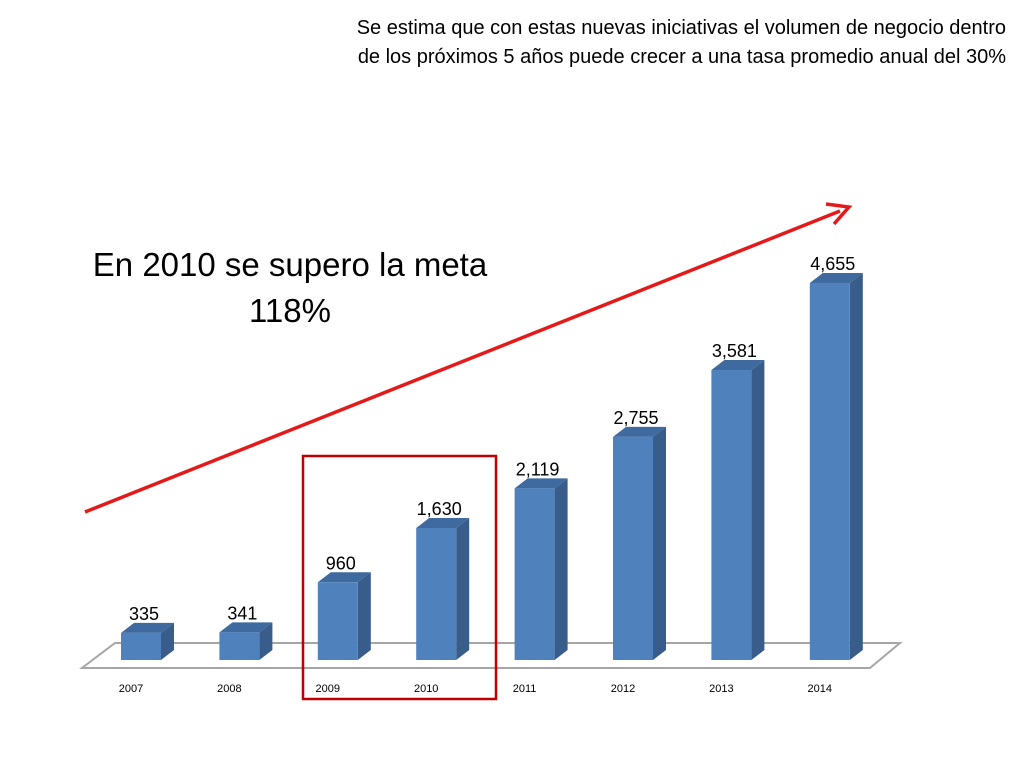 This screenshot has height=768, width=1024. What do you see at coordinates (439, 509) in the screenshot?
I see `data-label: 1,630` at bounding box center [439, 509].